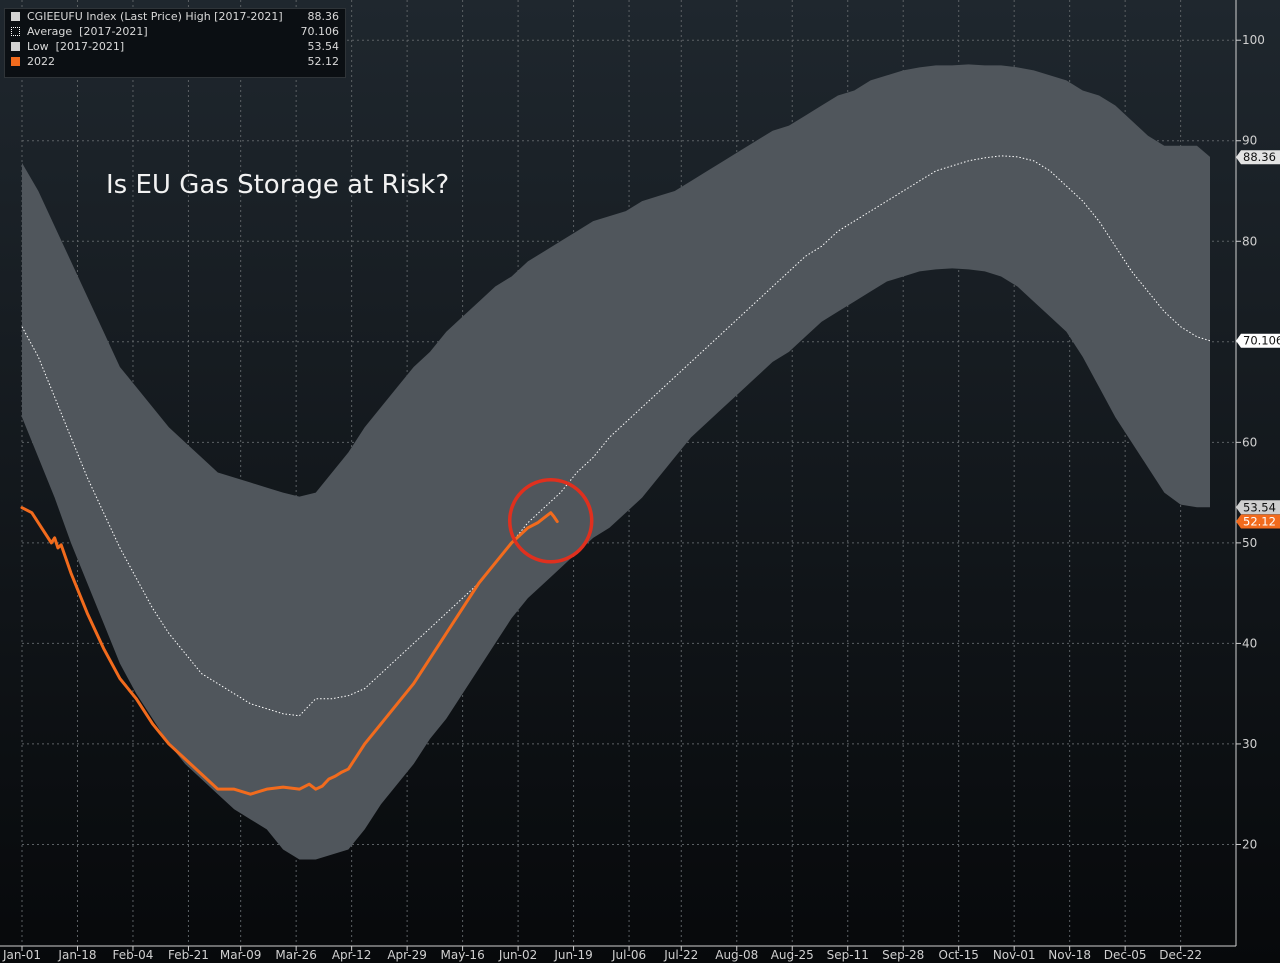 The height and width of the screenshot is (963, 1280). What do you see at coordinates (463, 955) in the screenshot?
I see `x-tick-label: May-16` at bounding box center [463, 955].